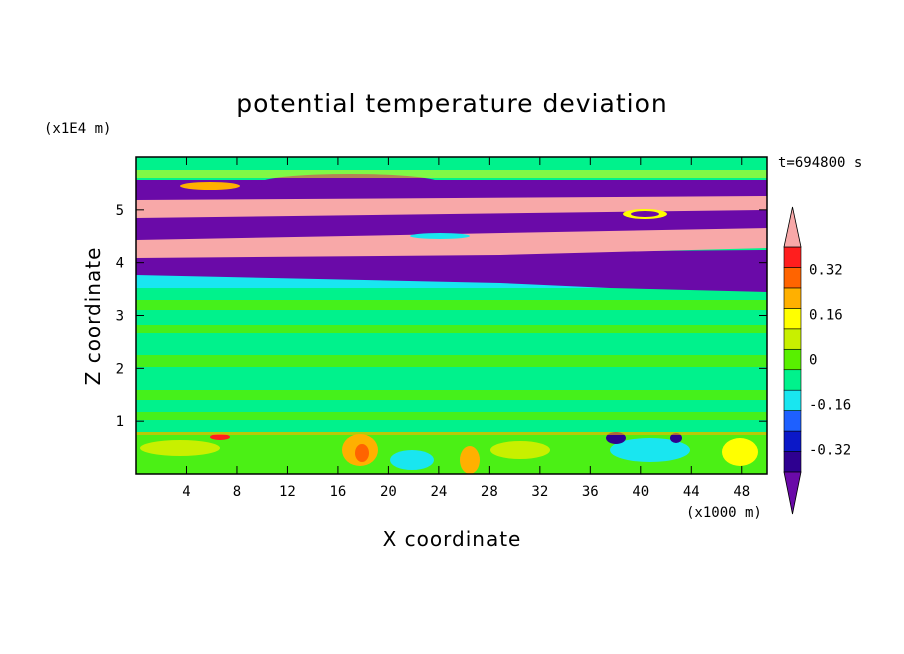 Image resolution: width=904 pixels, height=654 pixels. What do you see at coordinates (792, 227) in the screenshot?
I see `colorbar-upper-extension` at bounding box center [792, 227].